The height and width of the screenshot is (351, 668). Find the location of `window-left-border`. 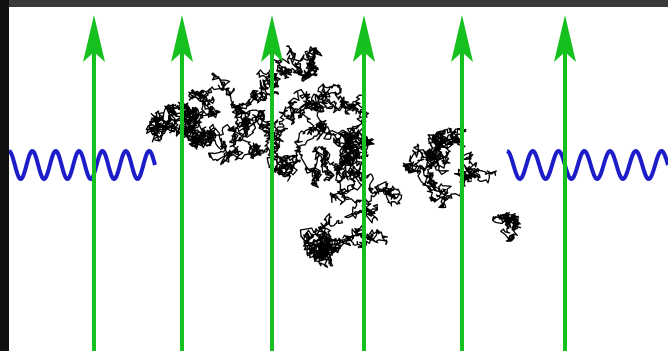

window-left-border is located at coordinates (4, 175).